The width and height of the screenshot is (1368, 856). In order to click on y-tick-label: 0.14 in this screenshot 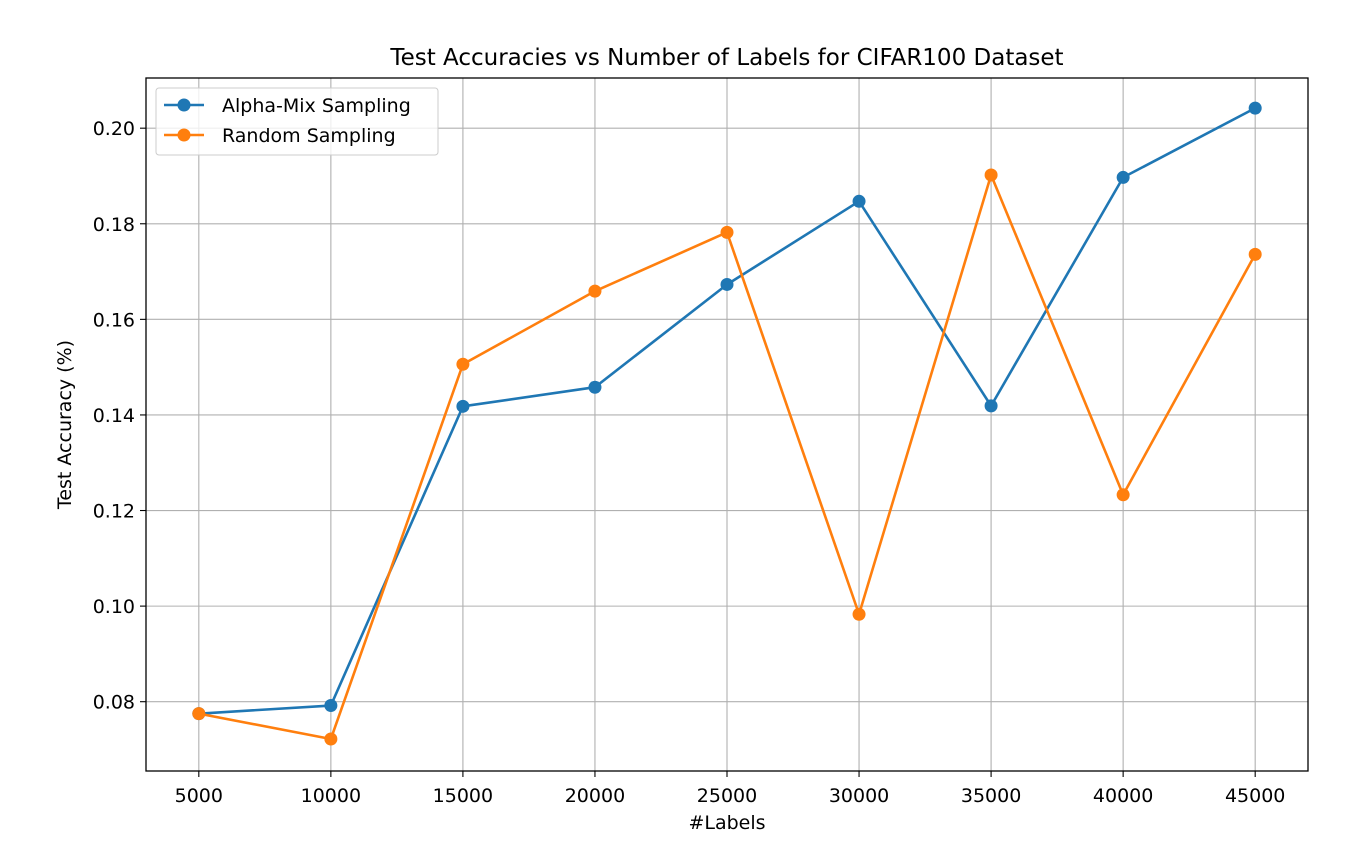, I will do `click(114, 416)`.